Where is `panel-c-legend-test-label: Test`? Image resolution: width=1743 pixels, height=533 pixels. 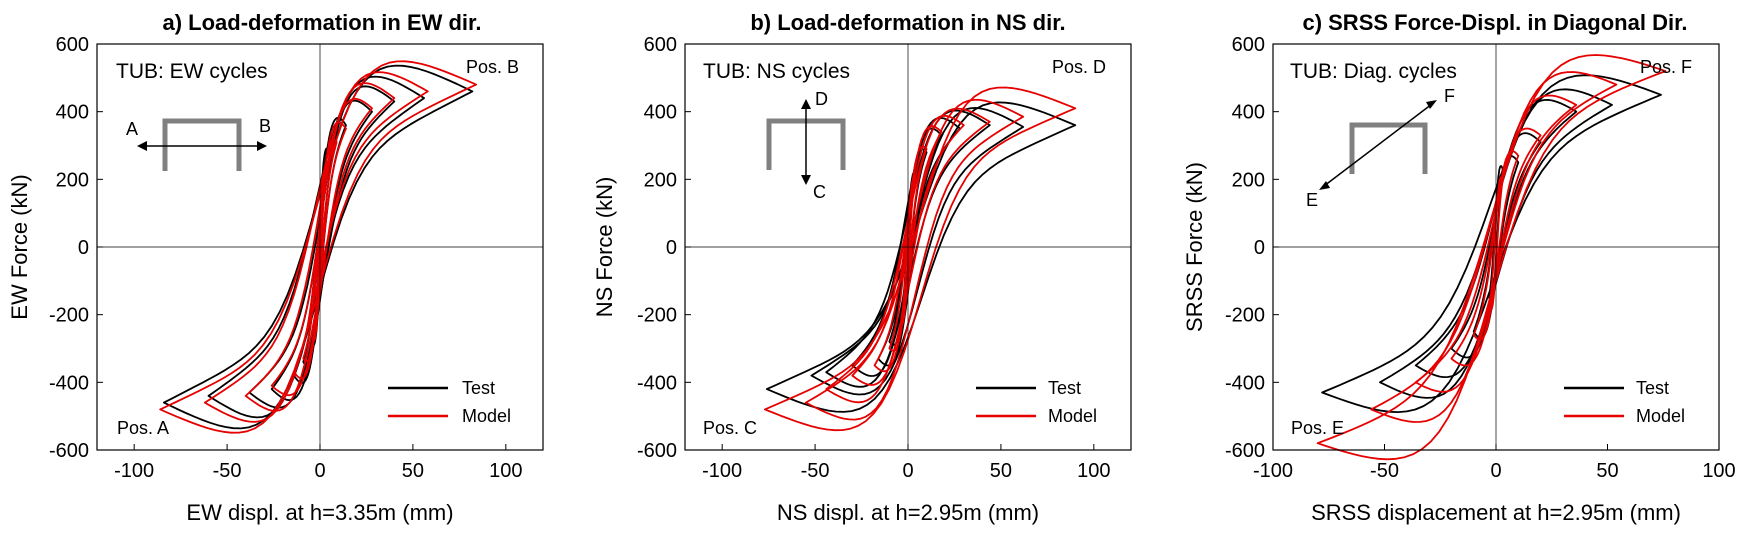
panel-c-legend-test-label: Test is located at coordinates (1652, 388).